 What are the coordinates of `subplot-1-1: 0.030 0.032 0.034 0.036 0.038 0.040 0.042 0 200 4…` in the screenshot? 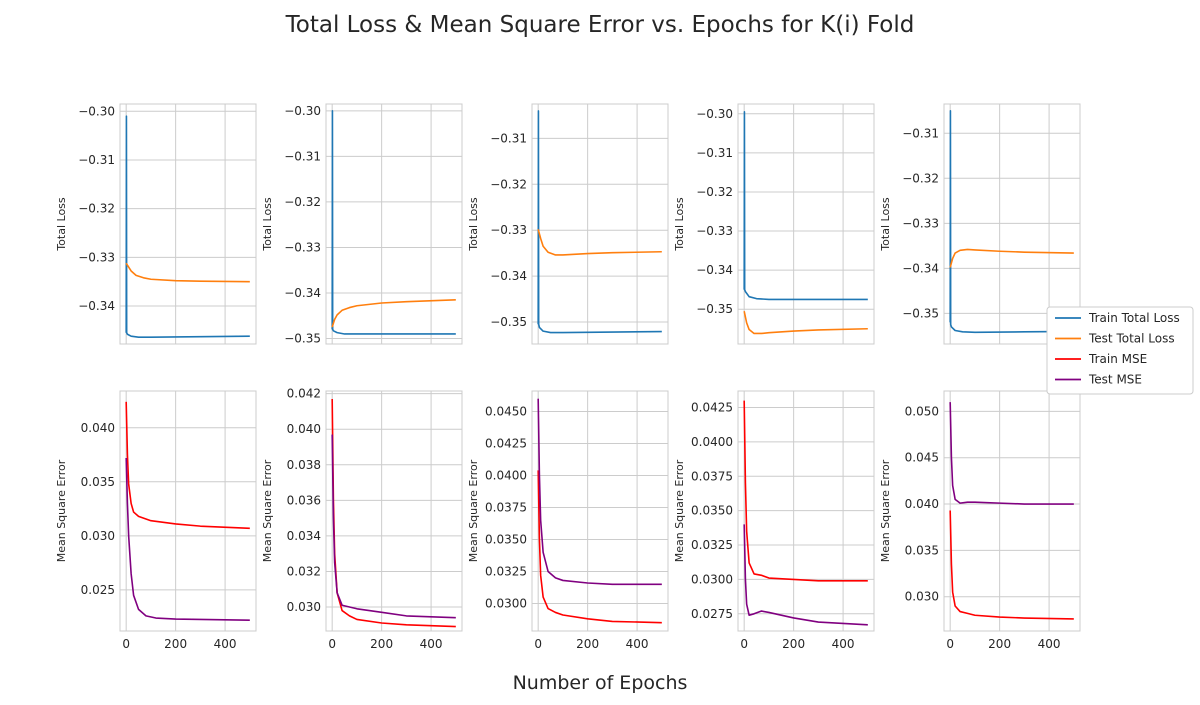 It's located at (362, 519).